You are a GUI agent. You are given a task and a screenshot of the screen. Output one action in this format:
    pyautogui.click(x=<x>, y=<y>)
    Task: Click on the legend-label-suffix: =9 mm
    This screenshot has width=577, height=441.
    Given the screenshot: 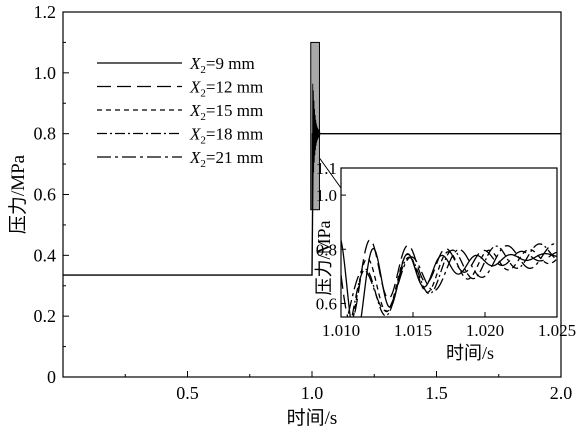 What is the action you would take?
    pyautogui.click(x=230, y=63)
    